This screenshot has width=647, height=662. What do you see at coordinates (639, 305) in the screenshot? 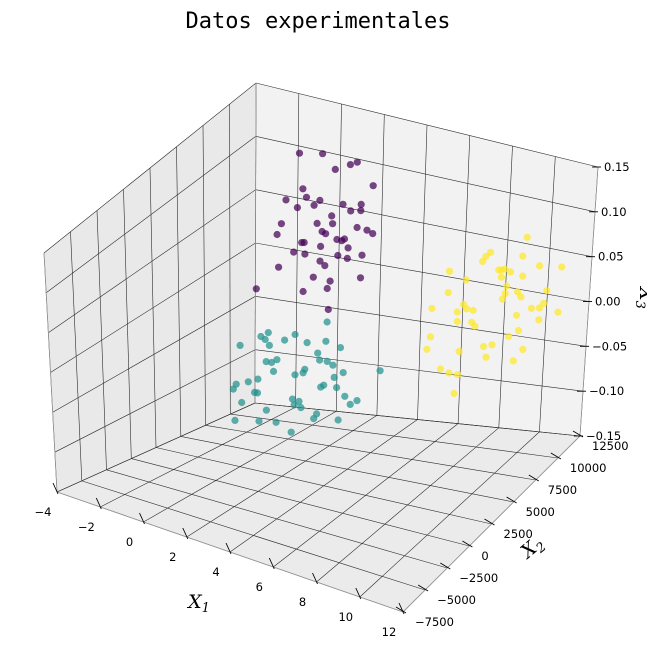
I see `z-axis-label-sub: 3` at bounding box center [639, 305].